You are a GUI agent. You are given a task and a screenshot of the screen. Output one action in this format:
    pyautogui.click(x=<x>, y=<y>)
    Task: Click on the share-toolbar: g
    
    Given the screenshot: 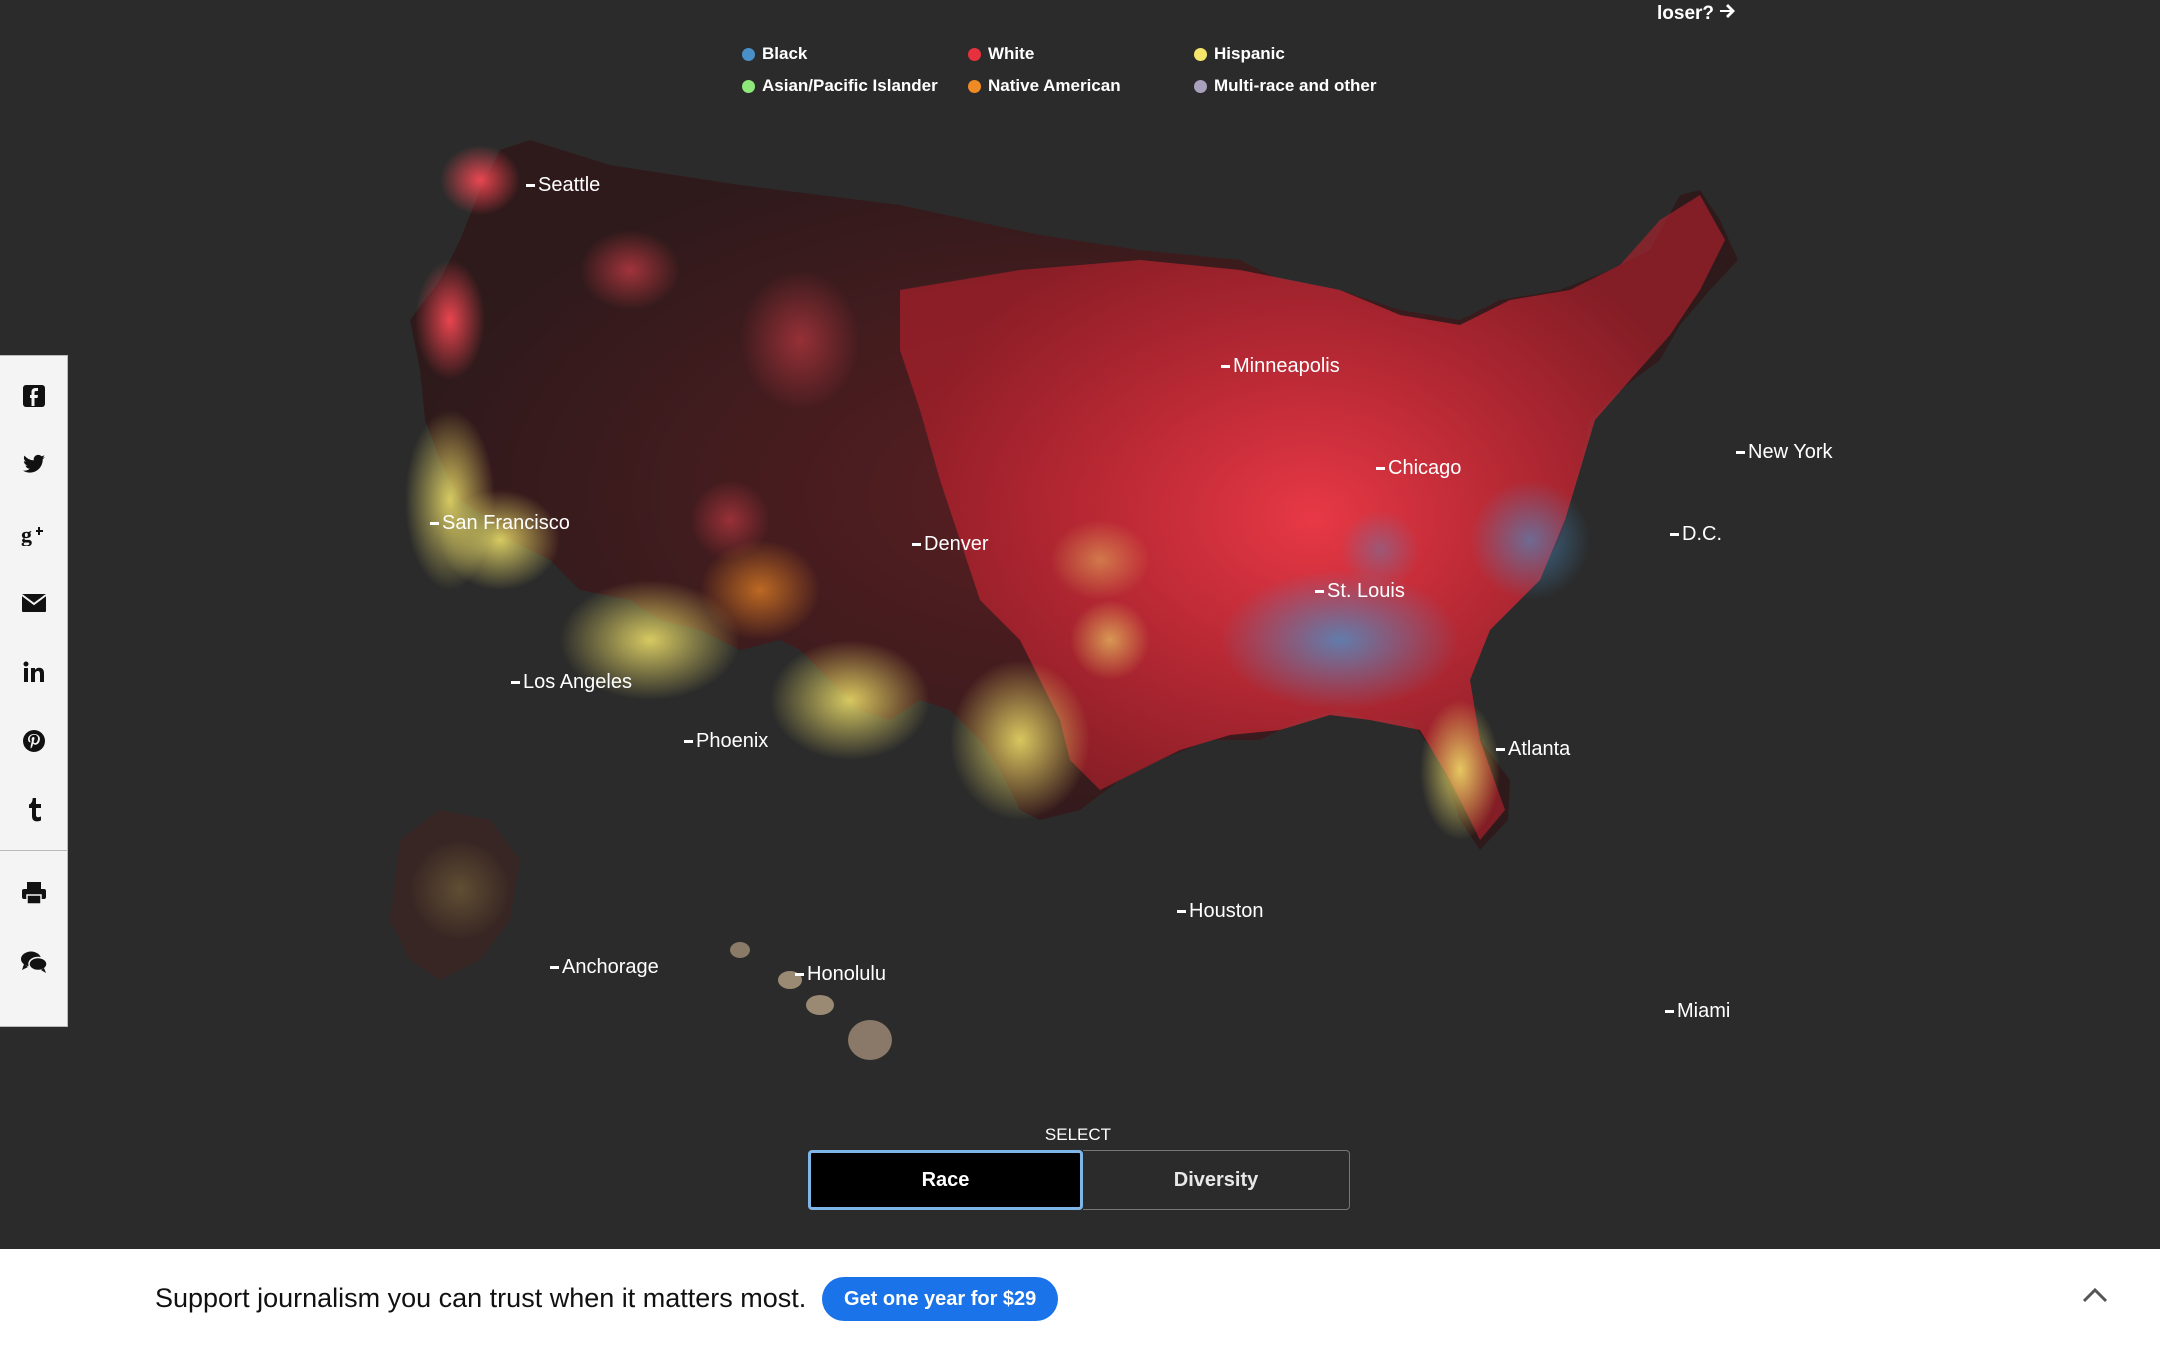 What is the action you would take?
    pyautogui.click(x=34, y=691)
    